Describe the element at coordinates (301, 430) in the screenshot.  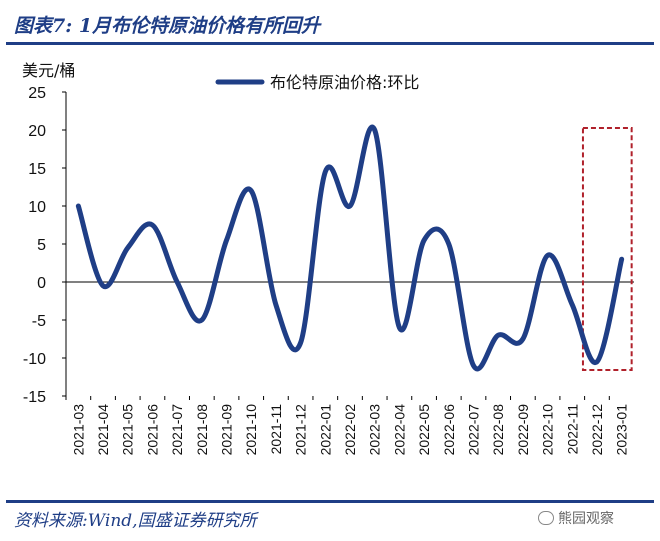
I see `x-tick-label: 2021-12` at that location.